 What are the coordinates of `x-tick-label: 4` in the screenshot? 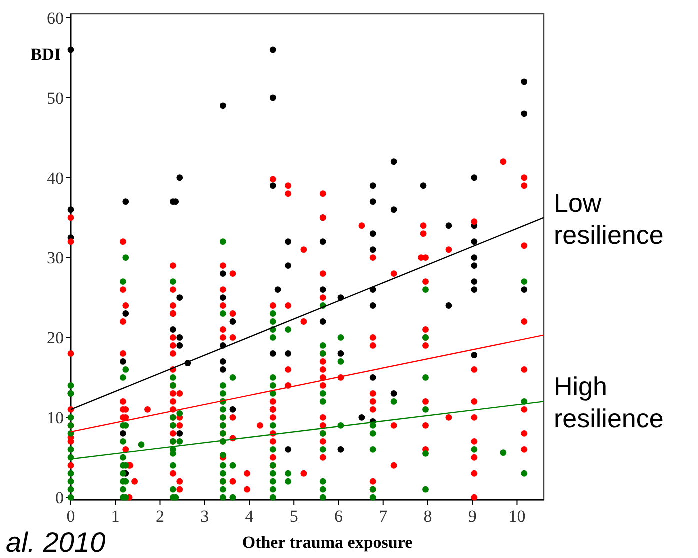 It's located at (249, 516).